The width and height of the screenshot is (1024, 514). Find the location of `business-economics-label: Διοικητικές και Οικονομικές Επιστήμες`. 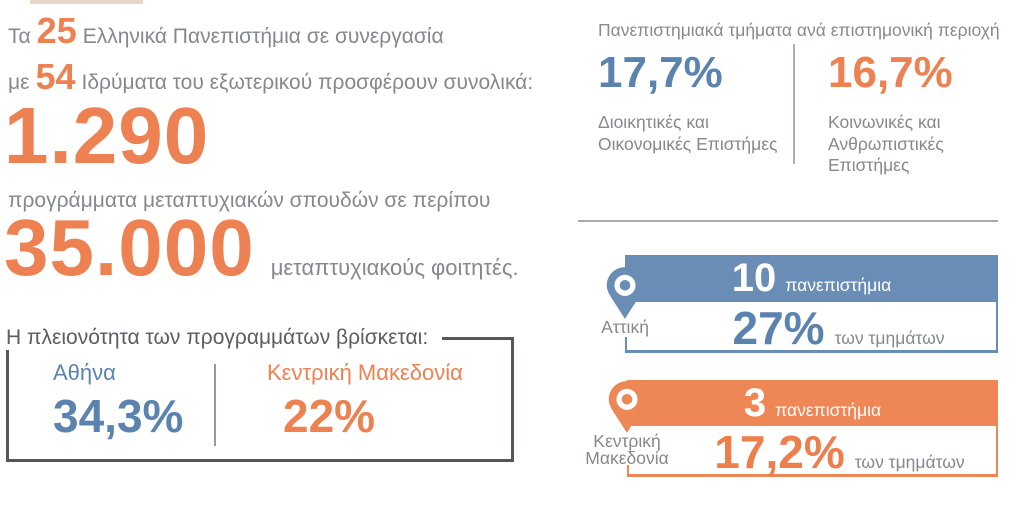

business-economics-label: Διοικητικές και Οικονομικές Επιστήμες is located at coordinates (687, 133).